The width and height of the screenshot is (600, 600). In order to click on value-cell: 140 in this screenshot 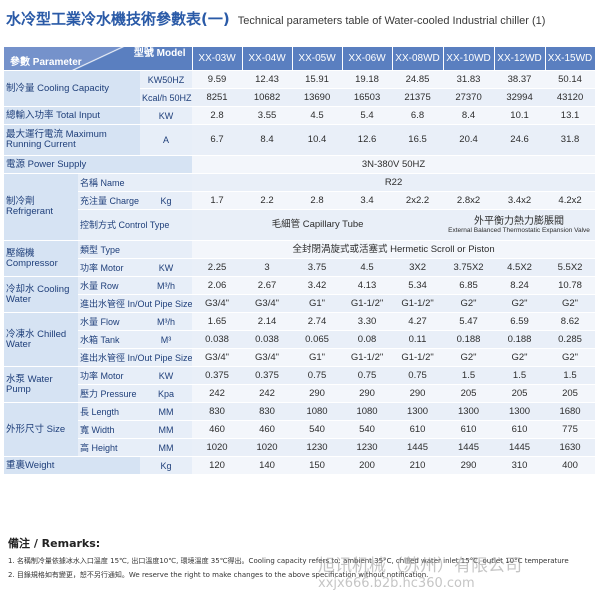, I will do `click(267, 465)`.